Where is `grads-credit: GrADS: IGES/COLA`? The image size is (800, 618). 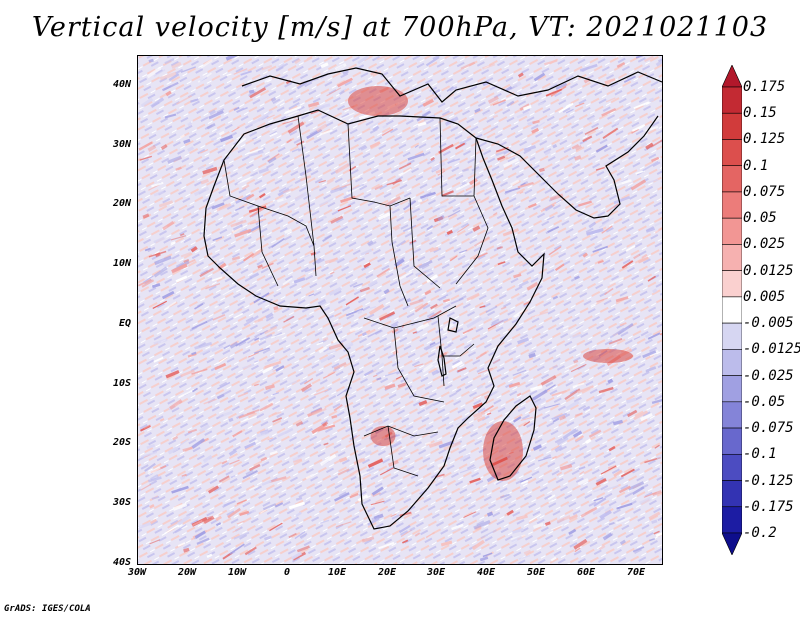
grads-credit: GrADS: IGES/COLA is located at coordinates (47, 609).